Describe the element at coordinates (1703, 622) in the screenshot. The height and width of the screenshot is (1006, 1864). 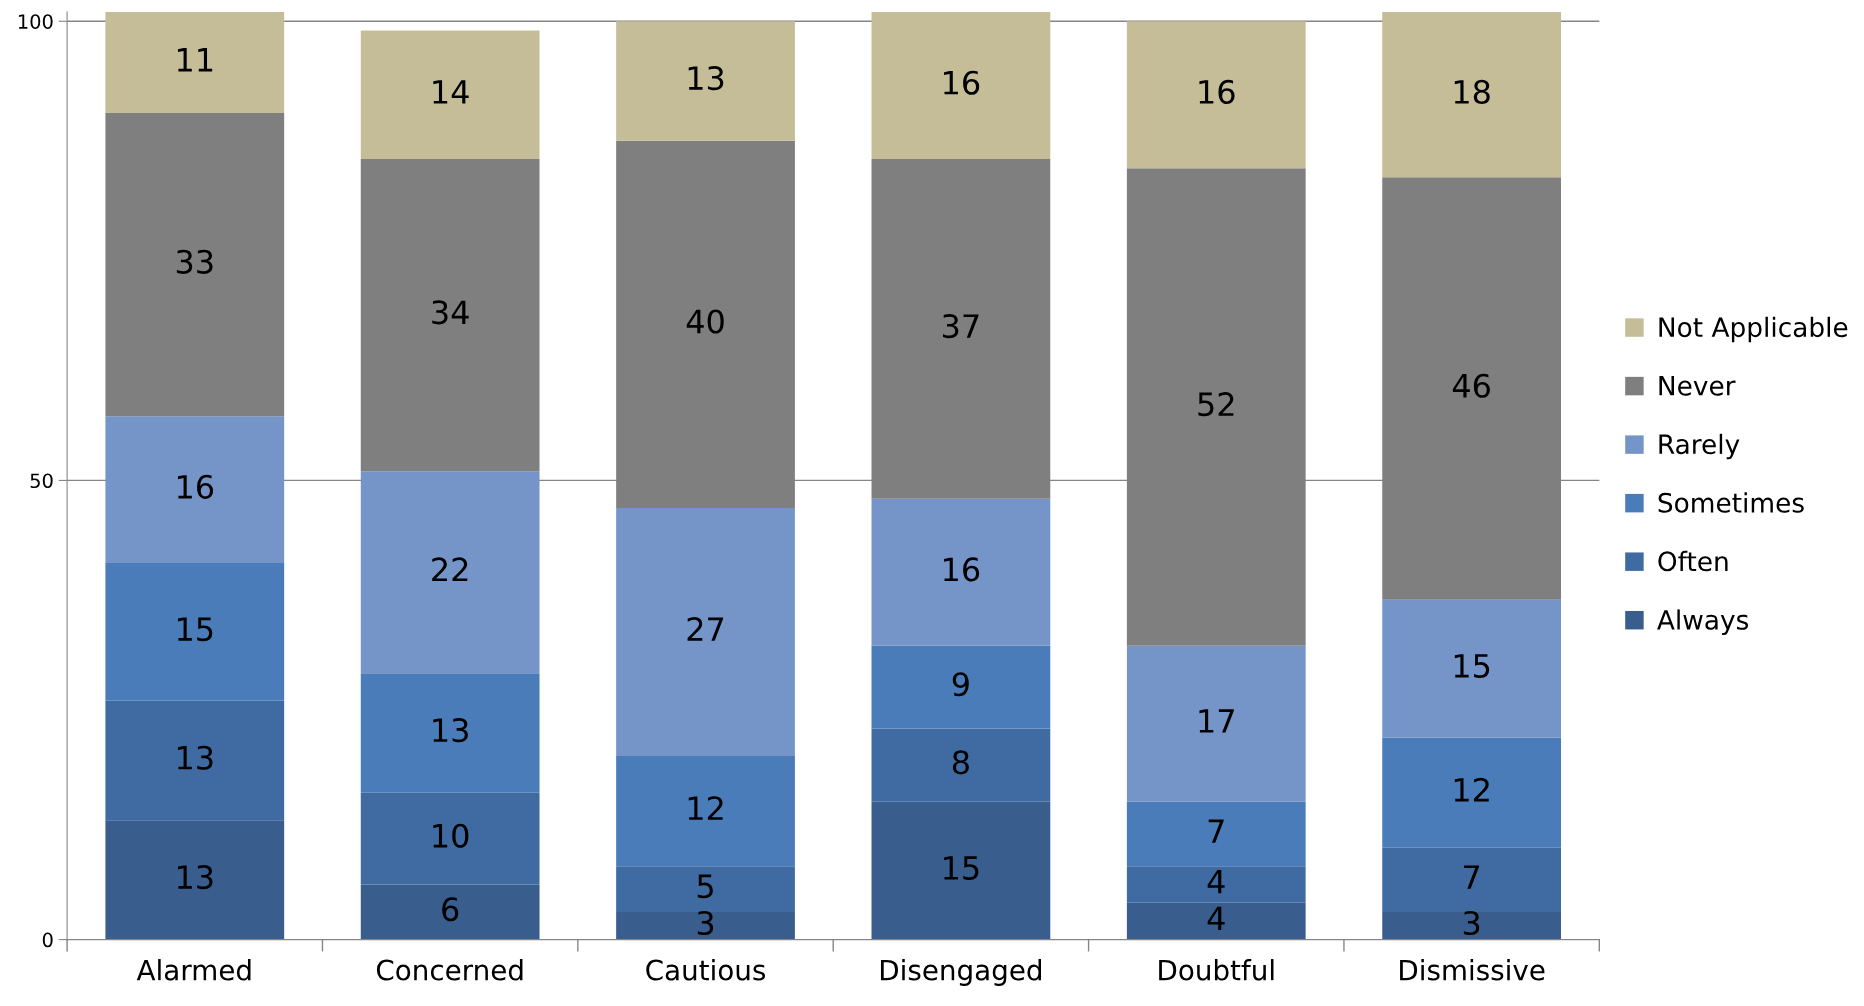
I see `legend-label: Always` at that location.